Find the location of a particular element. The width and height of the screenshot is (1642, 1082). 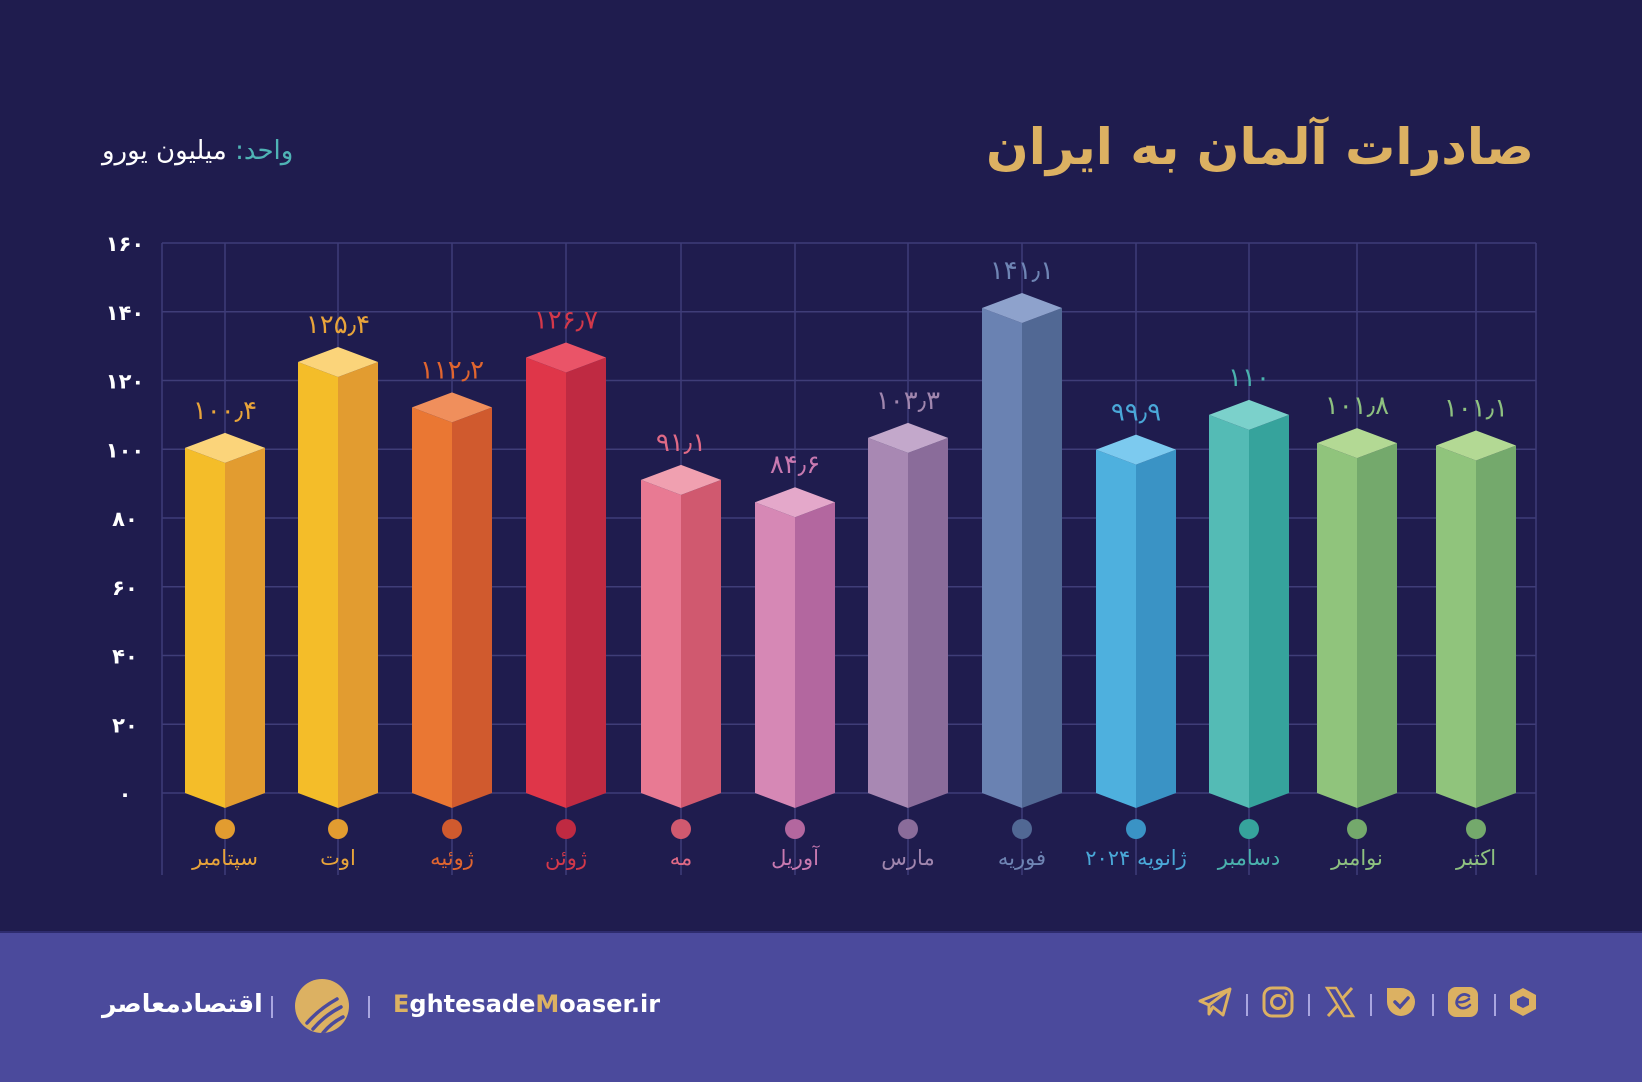

value-label: ۱۱۲٫۲ is located at coordinates (452, 370).